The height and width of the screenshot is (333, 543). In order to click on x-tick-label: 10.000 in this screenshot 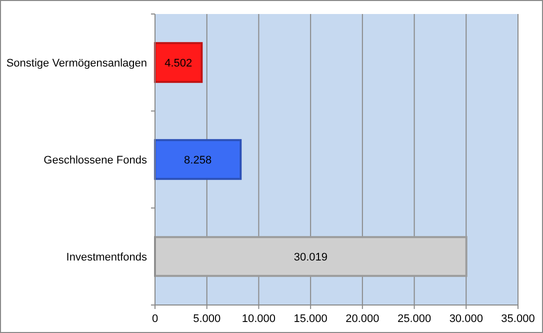, I will do `click(259, 319)`.